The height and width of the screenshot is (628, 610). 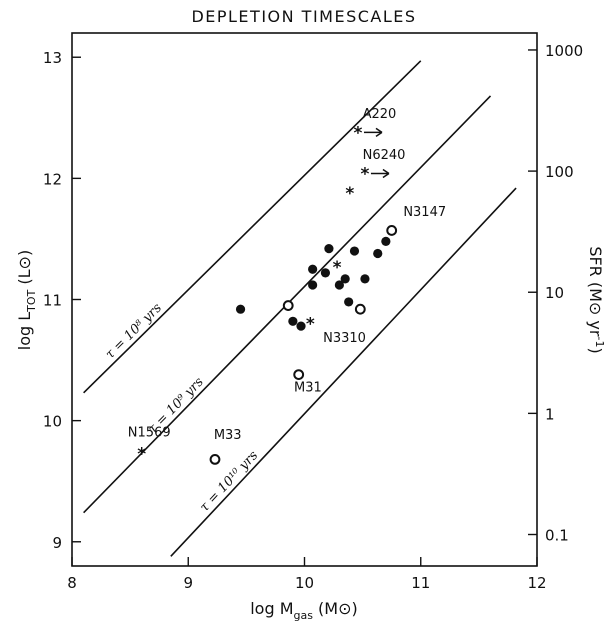 I want to click on y-tick-label: 9, so click(x=57, y=543).